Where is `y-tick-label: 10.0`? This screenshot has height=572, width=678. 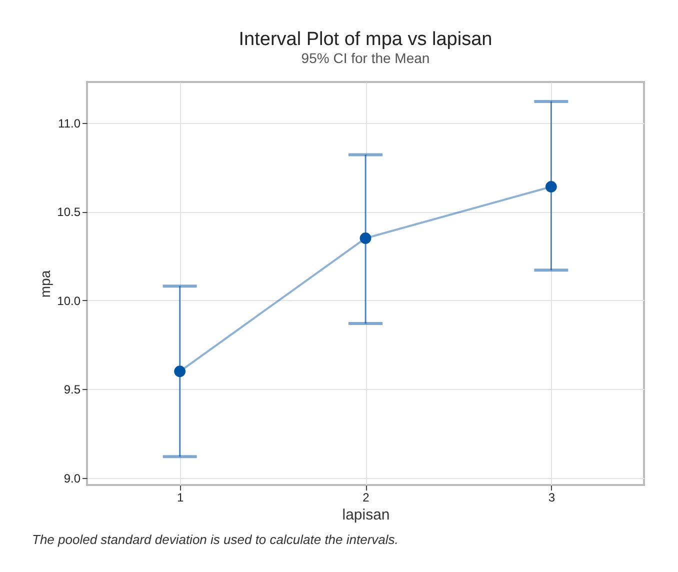 y-tick-label: 10.0 is located at coordinates (69, 301).